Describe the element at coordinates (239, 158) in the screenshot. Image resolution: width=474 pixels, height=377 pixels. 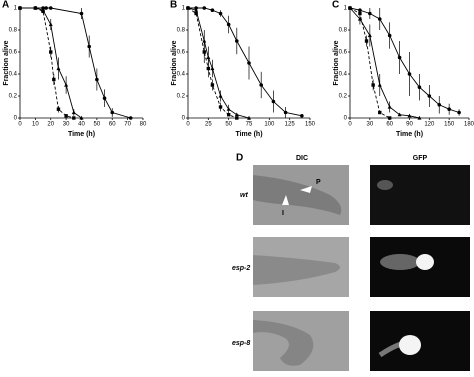
I see `panel-letter: D` at that location.